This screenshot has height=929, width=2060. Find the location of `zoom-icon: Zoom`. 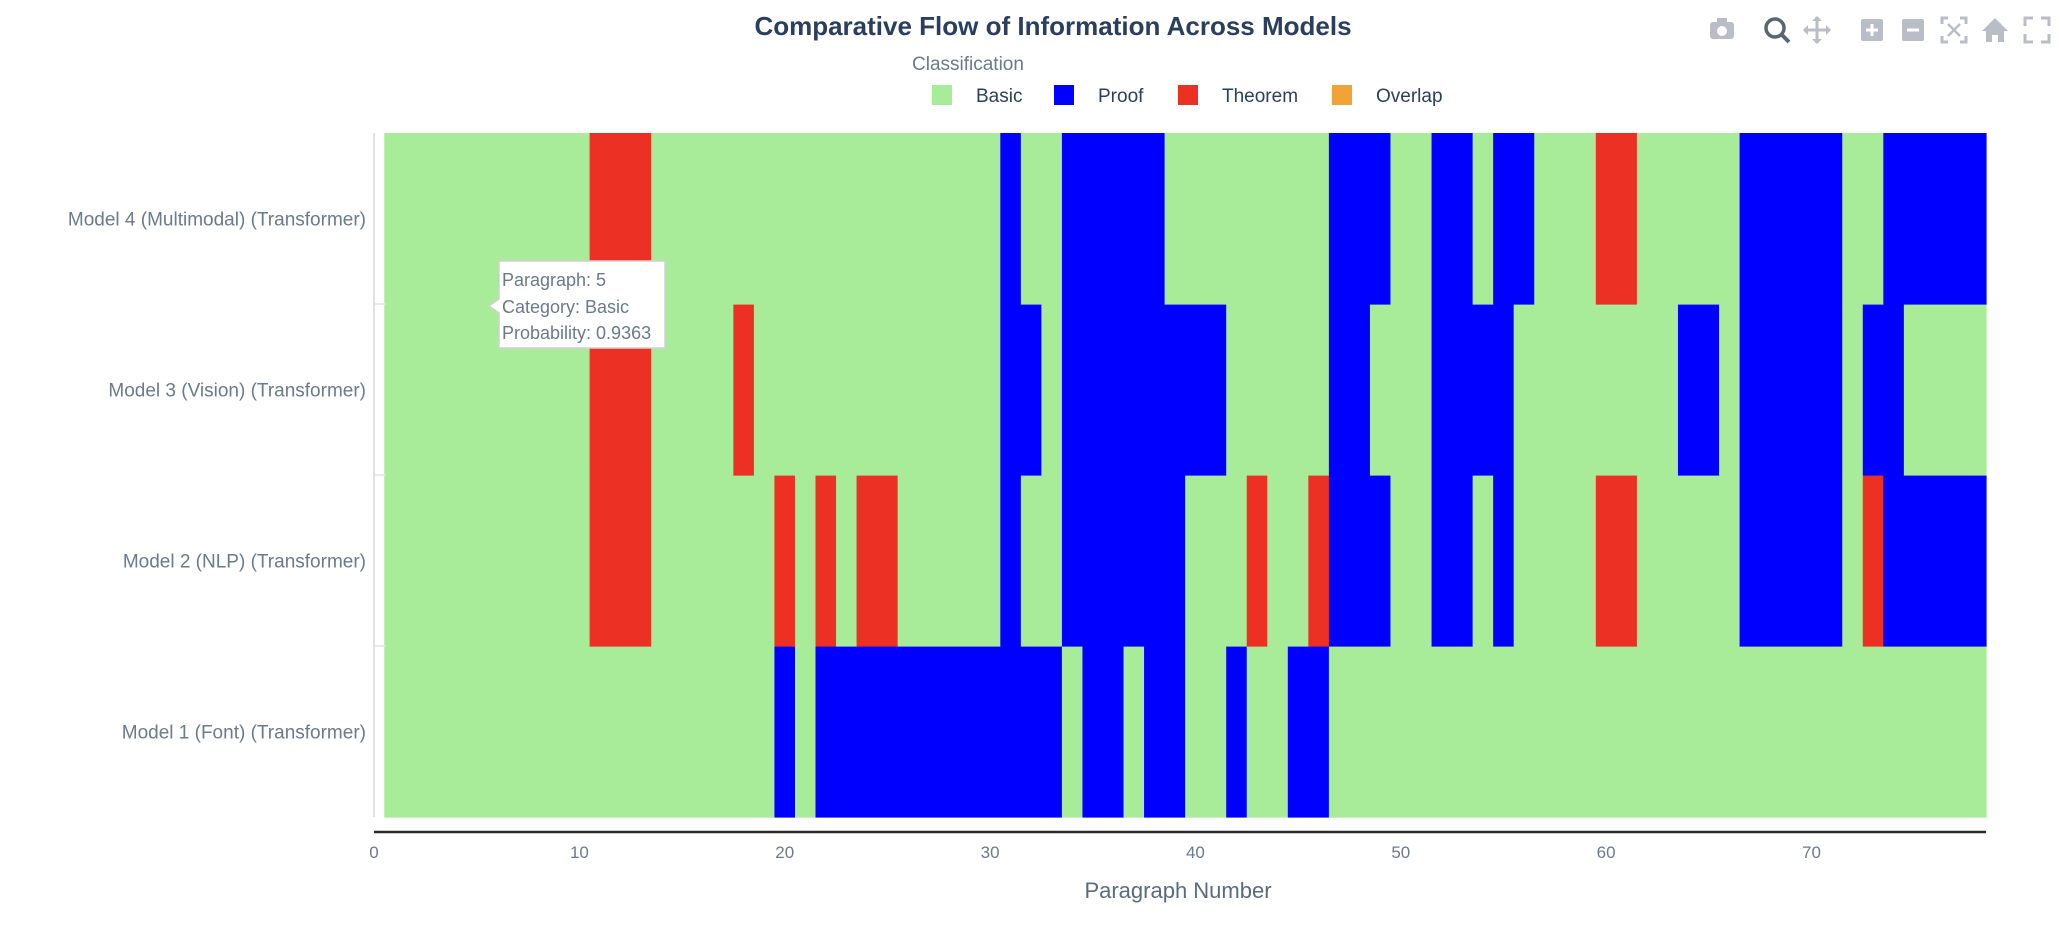

zoom-icon: Zoom is located at coordinates (1777, 30).